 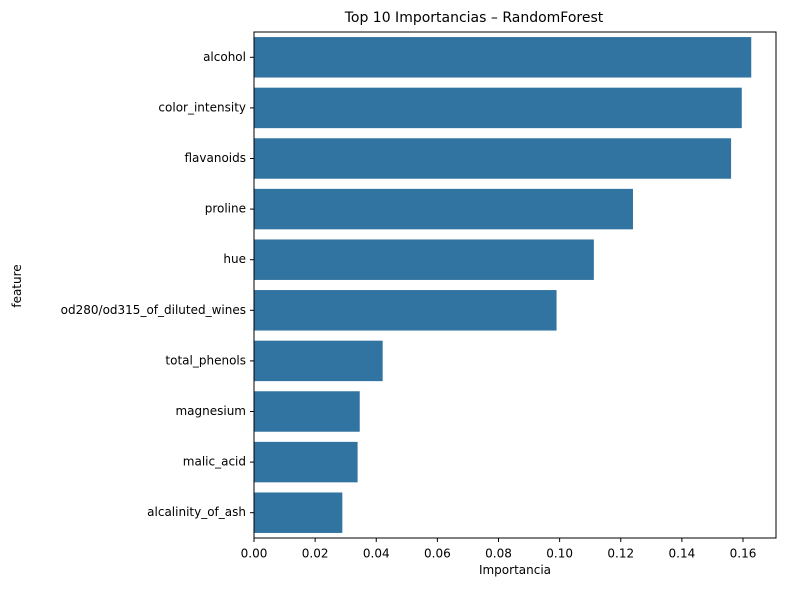 What do you see at coordinates (515, 570) in the screenshot?
I see `x-axis-label: Importancia` at bounding box center [515, 570].